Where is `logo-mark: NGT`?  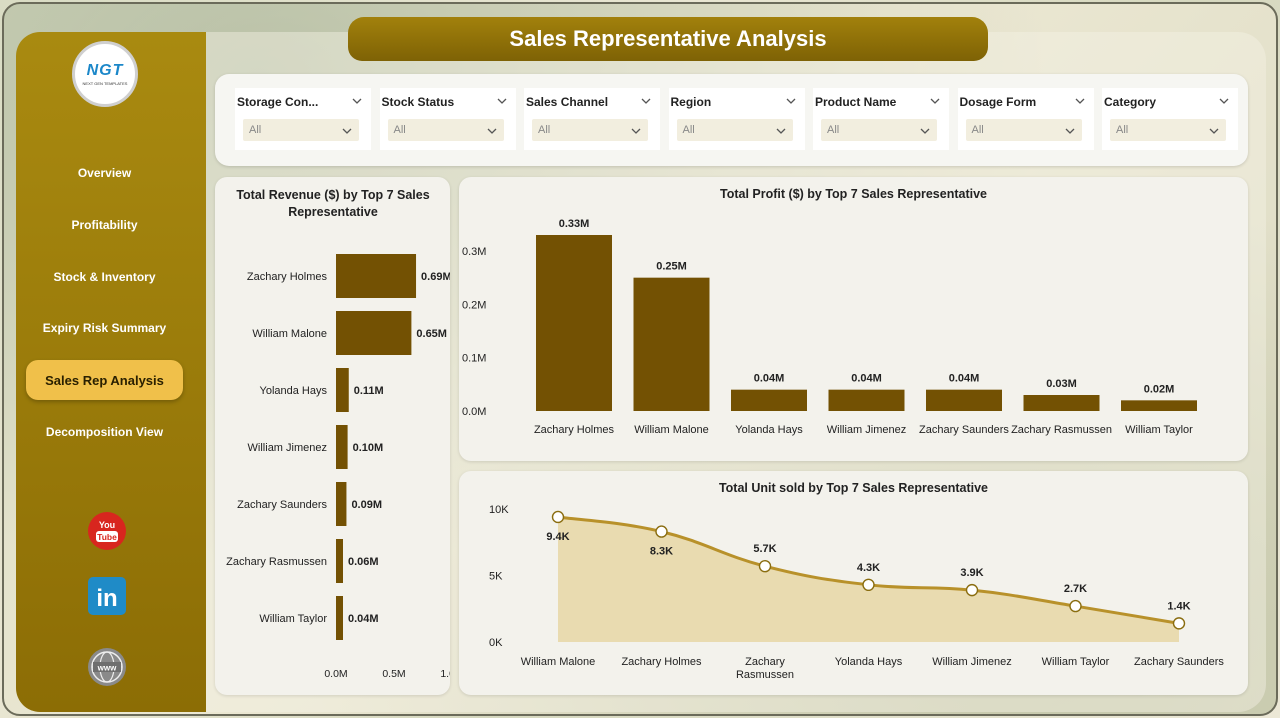 logo-mark: NGT is located at coordinates (105, 70).